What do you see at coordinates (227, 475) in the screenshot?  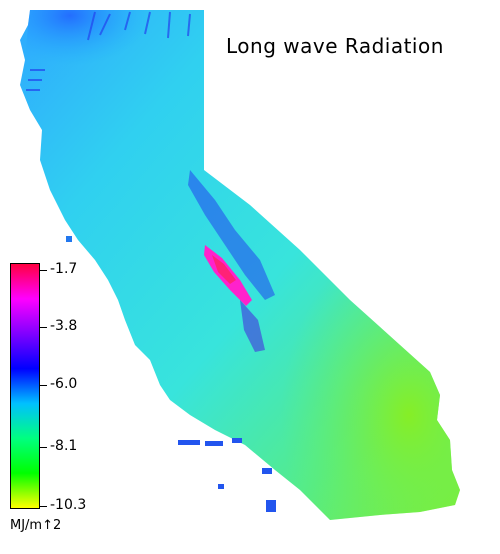 I see `channel-islands` at bounding box center [227, 475].